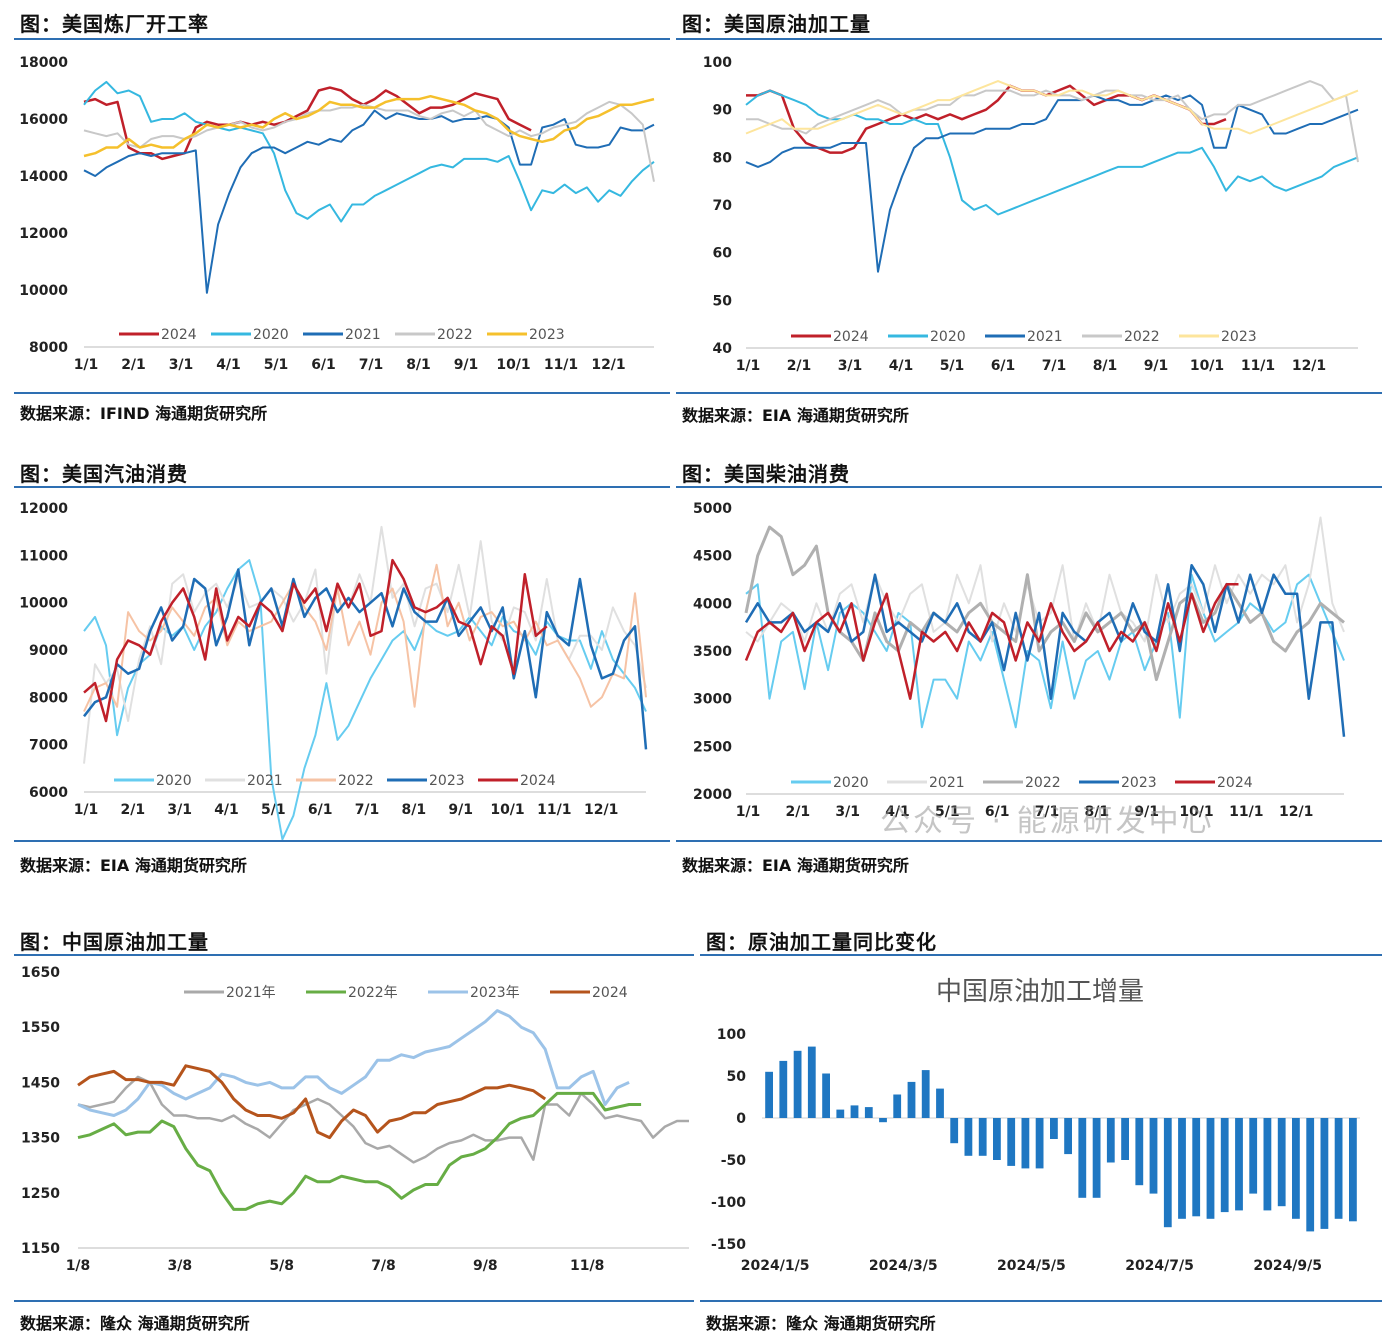  What do you see at coordinates (43, 509) in the screenshot?
I see `y-tick-label: 12000` at bounding box center [43, 509].